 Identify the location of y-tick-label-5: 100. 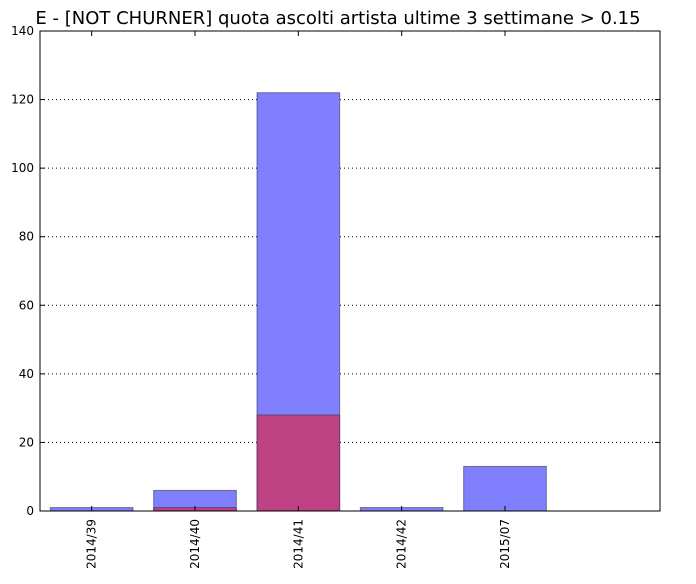
(22, 168).